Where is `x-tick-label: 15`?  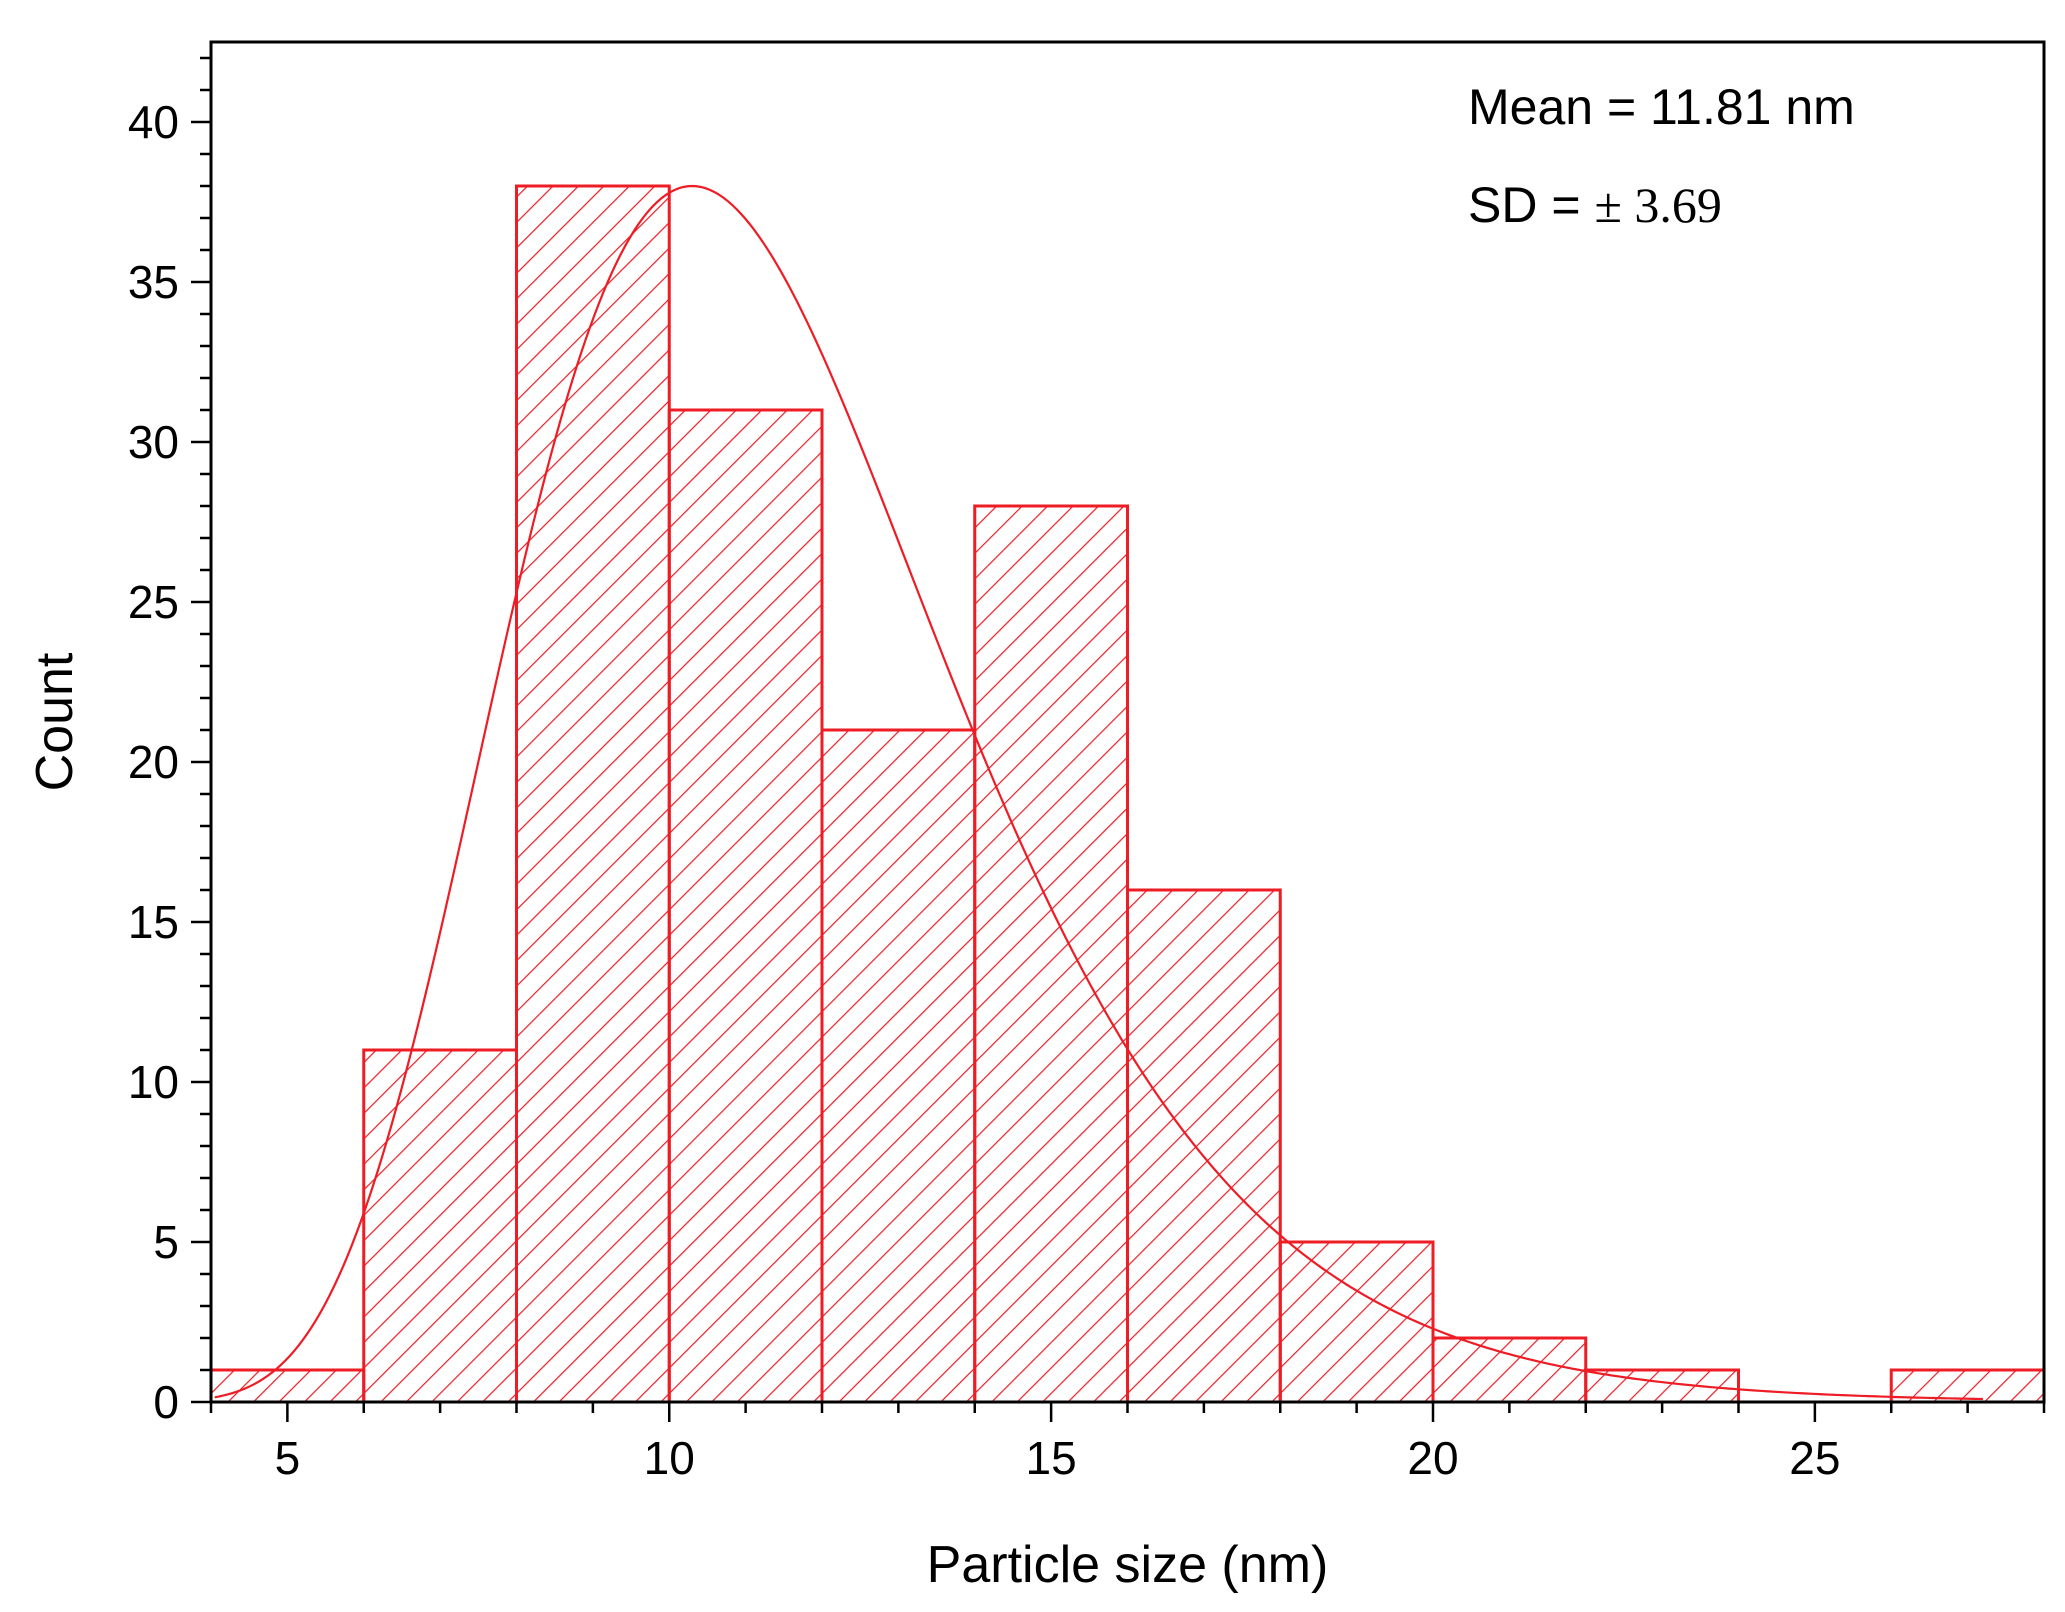
x-tick-label: 15 is located at coordinates (1051, 1458).